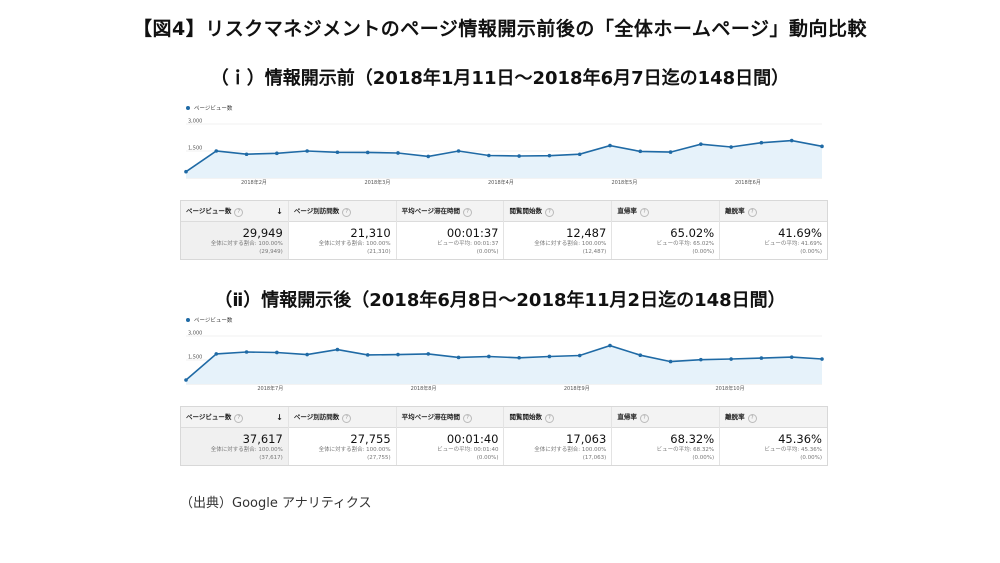  I want to click on stat-column: 直帰率? 68.32% ビューの平均: 68.32% (0.00%), so click(665, 436).